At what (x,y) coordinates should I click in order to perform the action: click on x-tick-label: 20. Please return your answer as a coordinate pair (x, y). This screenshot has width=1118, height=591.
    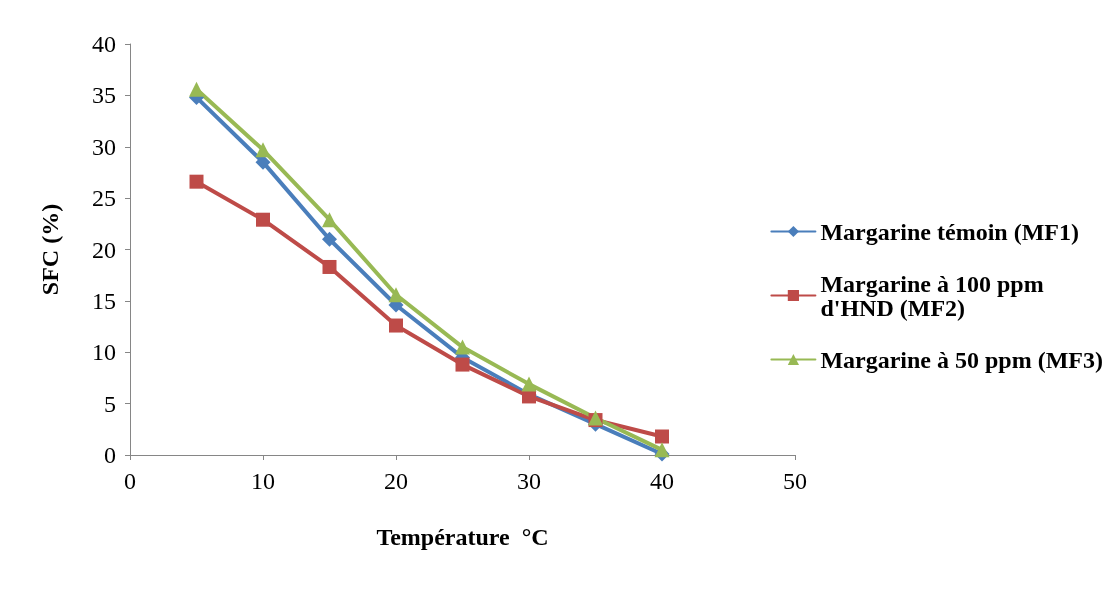
    Looking at the image, I should click on (396, 481).